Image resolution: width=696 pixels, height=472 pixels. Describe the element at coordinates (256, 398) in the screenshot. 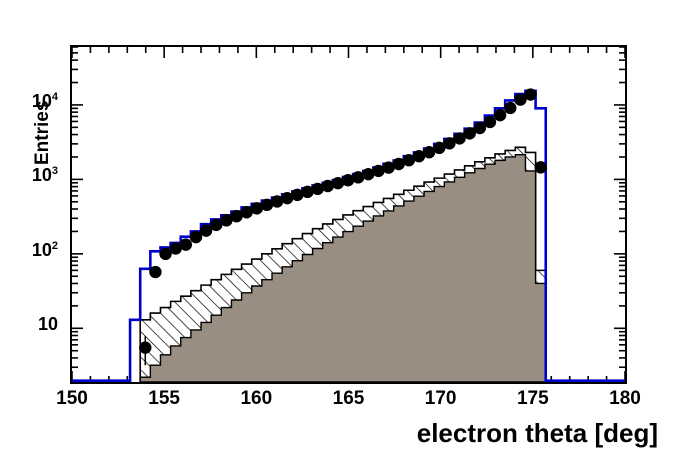

I see `x-tick-label-2: 160` at that location.